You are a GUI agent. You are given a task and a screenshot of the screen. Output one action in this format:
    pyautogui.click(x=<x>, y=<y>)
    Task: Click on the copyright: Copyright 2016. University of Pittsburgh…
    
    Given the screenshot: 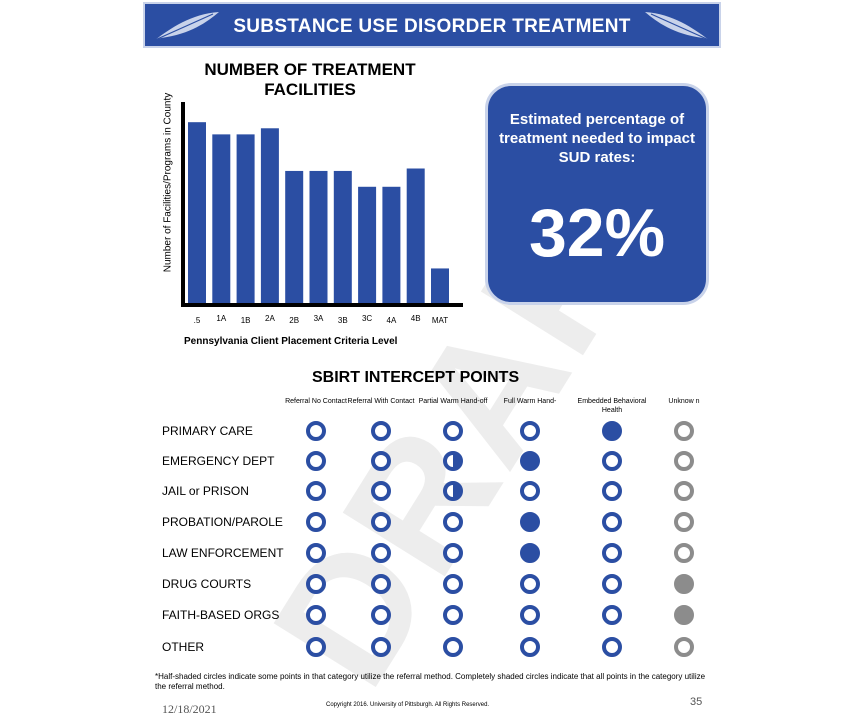 What is the action you would take?
    pyautogui.click(x=408, y=705)
    